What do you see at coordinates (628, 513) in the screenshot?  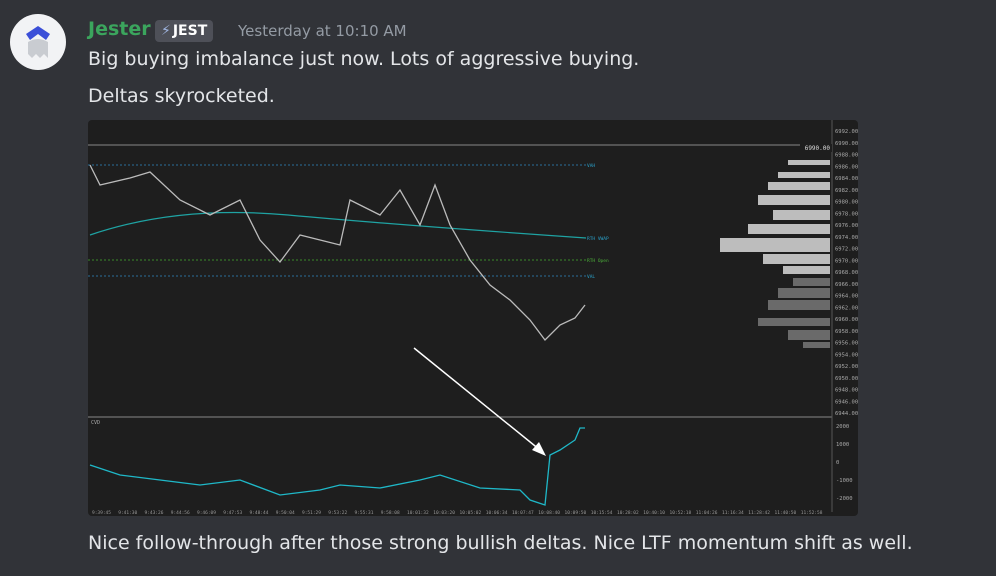 I see `time-label: 10:28:02` at bounding box center [628, 513].